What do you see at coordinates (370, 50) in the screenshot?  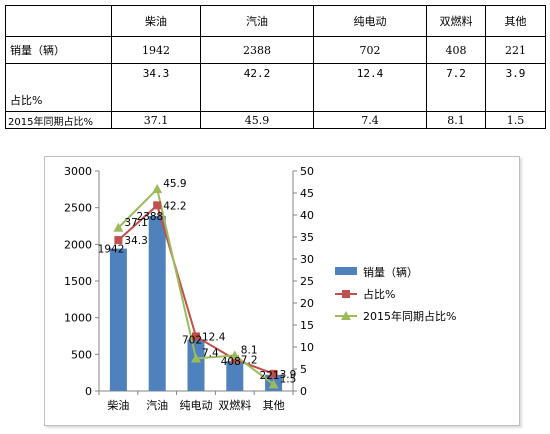 I see `table-cell: 702` at bounding box center [370, 50].